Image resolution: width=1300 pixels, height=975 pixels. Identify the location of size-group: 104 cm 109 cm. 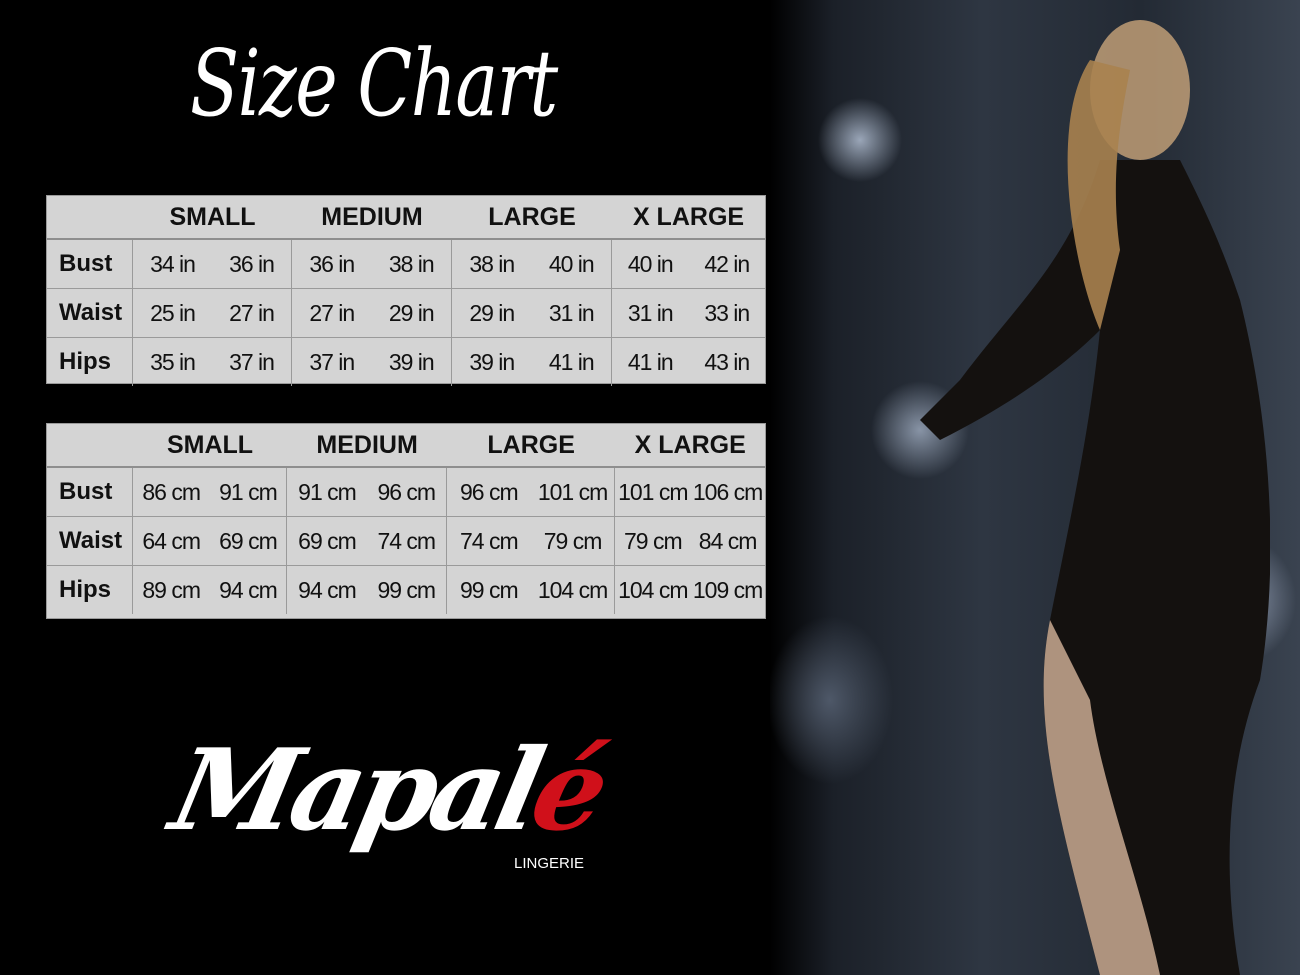
(690, 590).